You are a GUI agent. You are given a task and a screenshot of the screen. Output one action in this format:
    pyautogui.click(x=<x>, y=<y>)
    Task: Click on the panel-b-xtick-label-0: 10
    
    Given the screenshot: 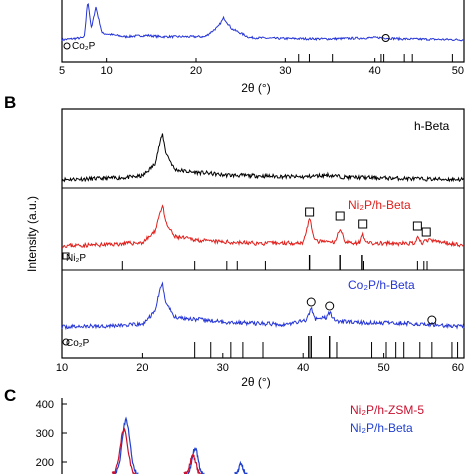 What is the action you would take?
    pyautogui.click(x=62, y=368)
    